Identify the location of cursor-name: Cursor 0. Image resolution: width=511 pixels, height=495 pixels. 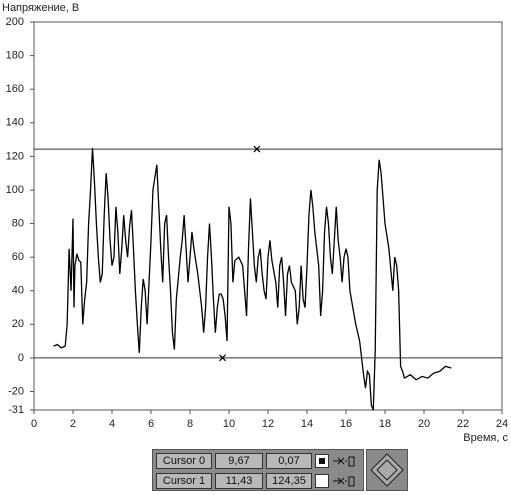
(184, 461).